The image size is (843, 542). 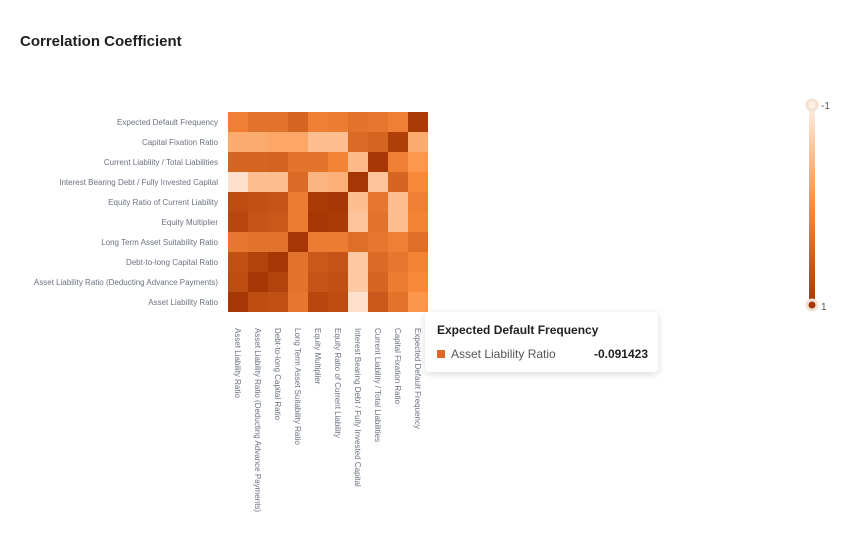 I want to click on legend-min-handle, so click(x=812, y=105).